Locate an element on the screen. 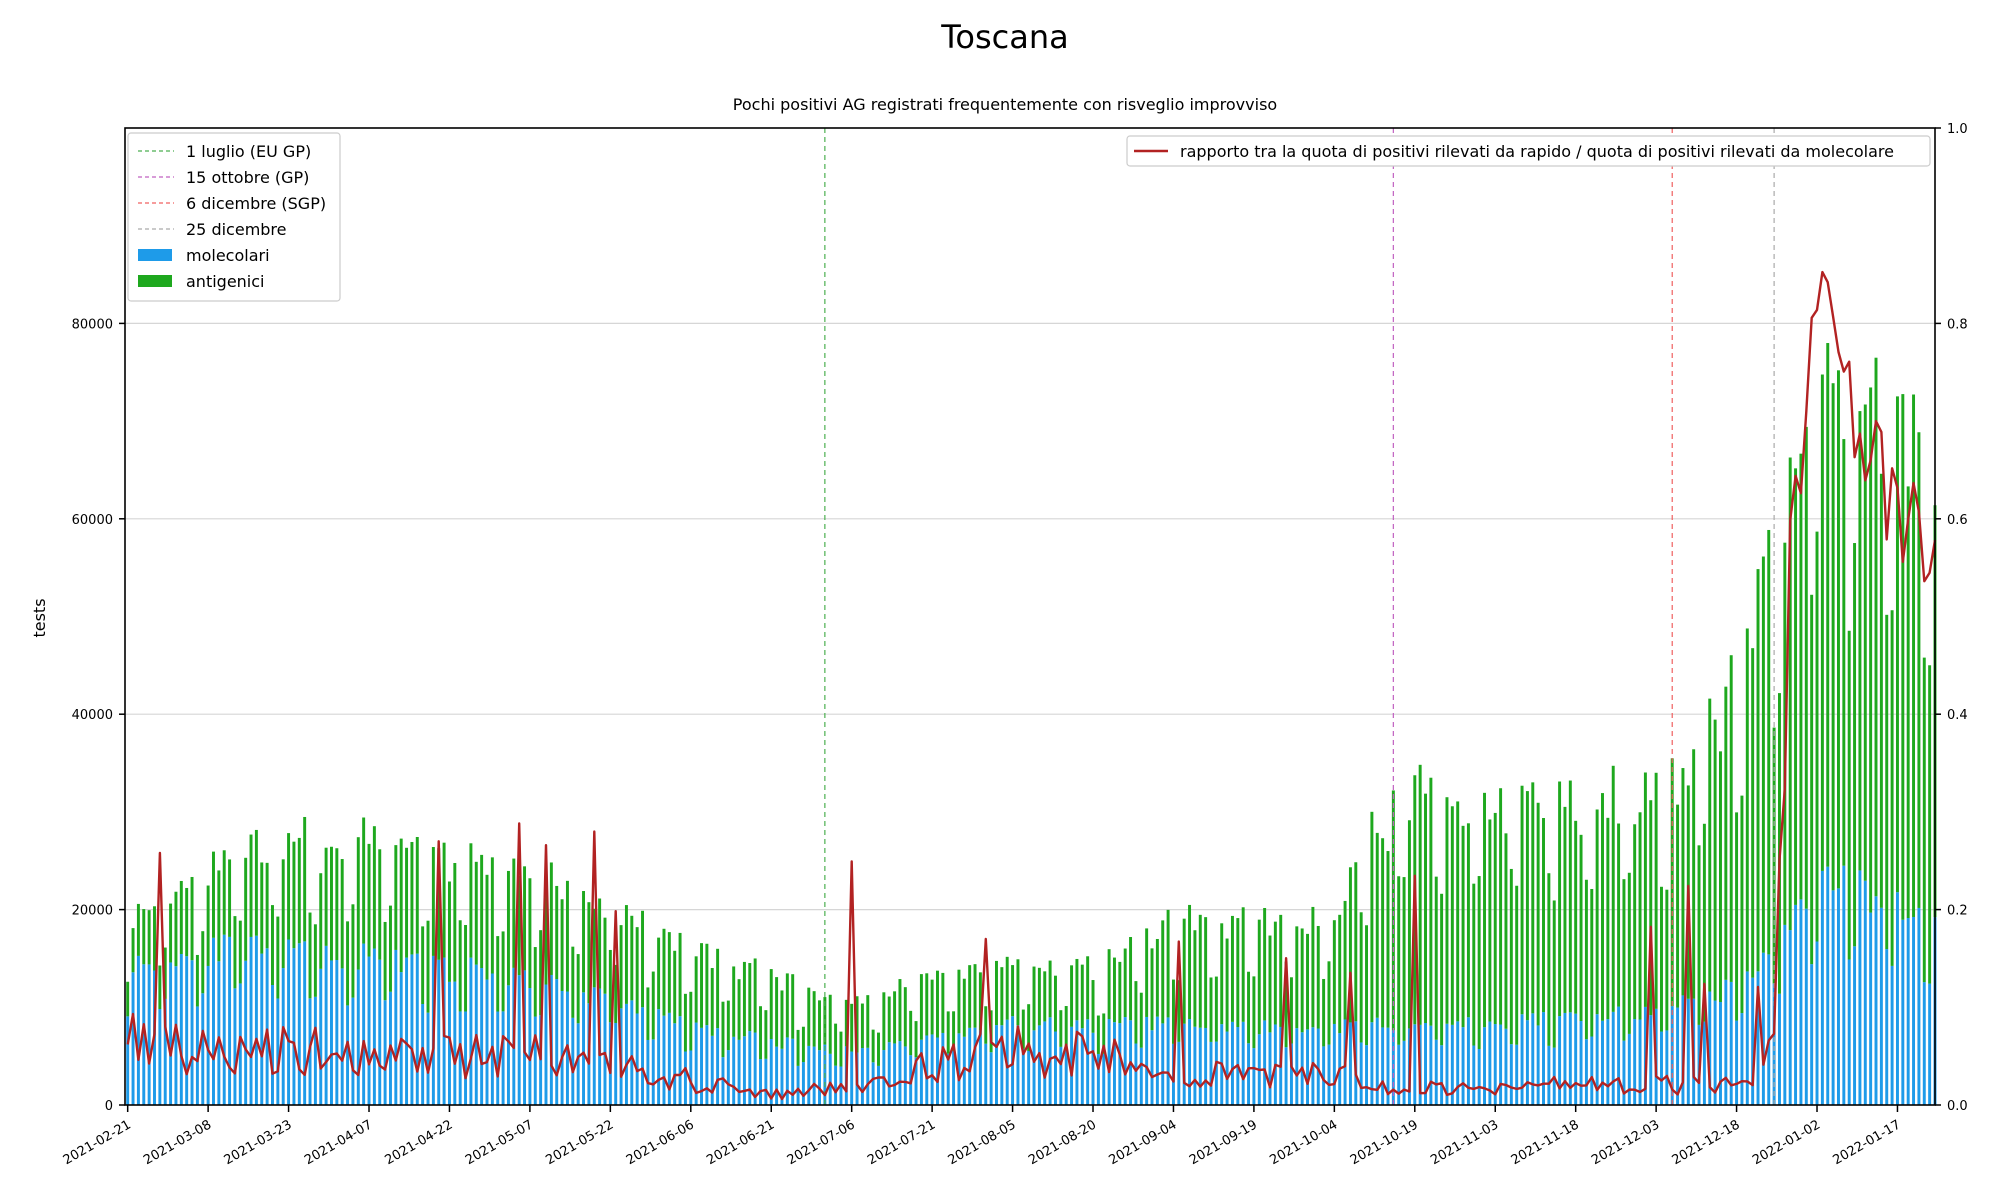 This screenshot has width=2000, height=1200. legend-antigenici-swatch is located at coordinates (155, 281).